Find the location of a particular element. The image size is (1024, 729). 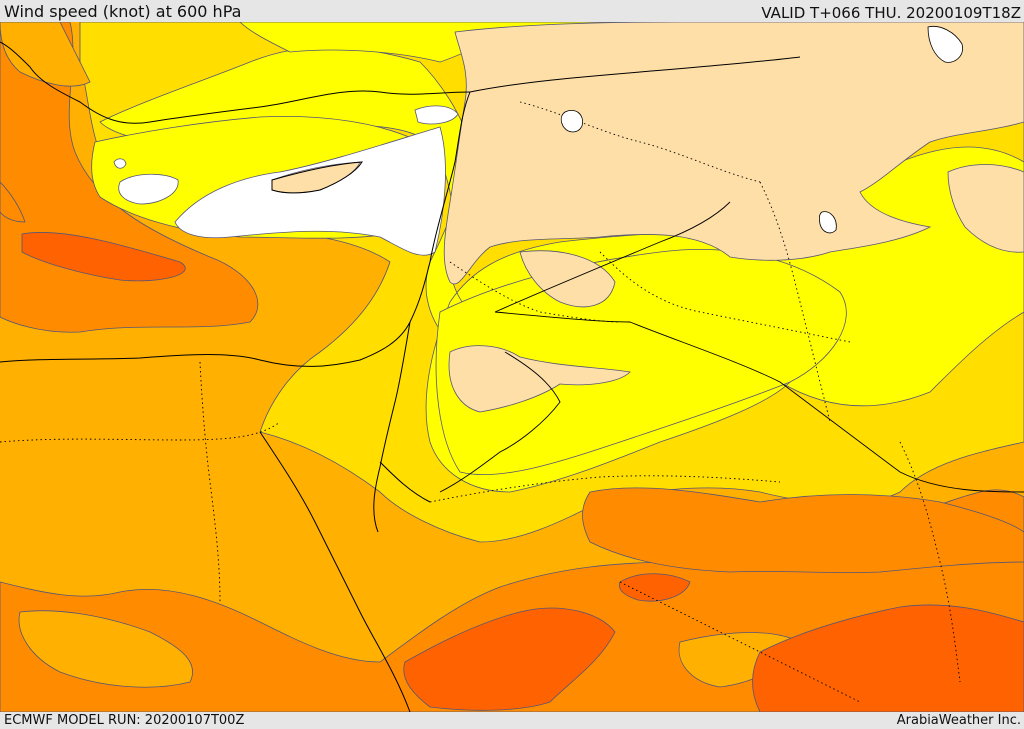

lake-caspian-edge is located at coordinates (945, 44).